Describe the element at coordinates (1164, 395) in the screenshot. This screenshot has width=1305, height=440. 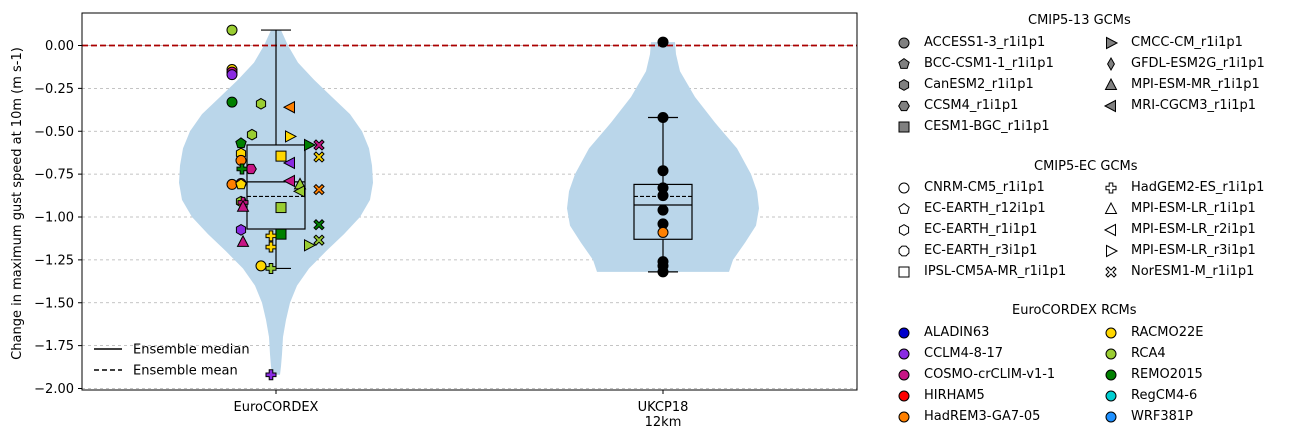
I see `legend-item-label: RegCM4-6` at that location.